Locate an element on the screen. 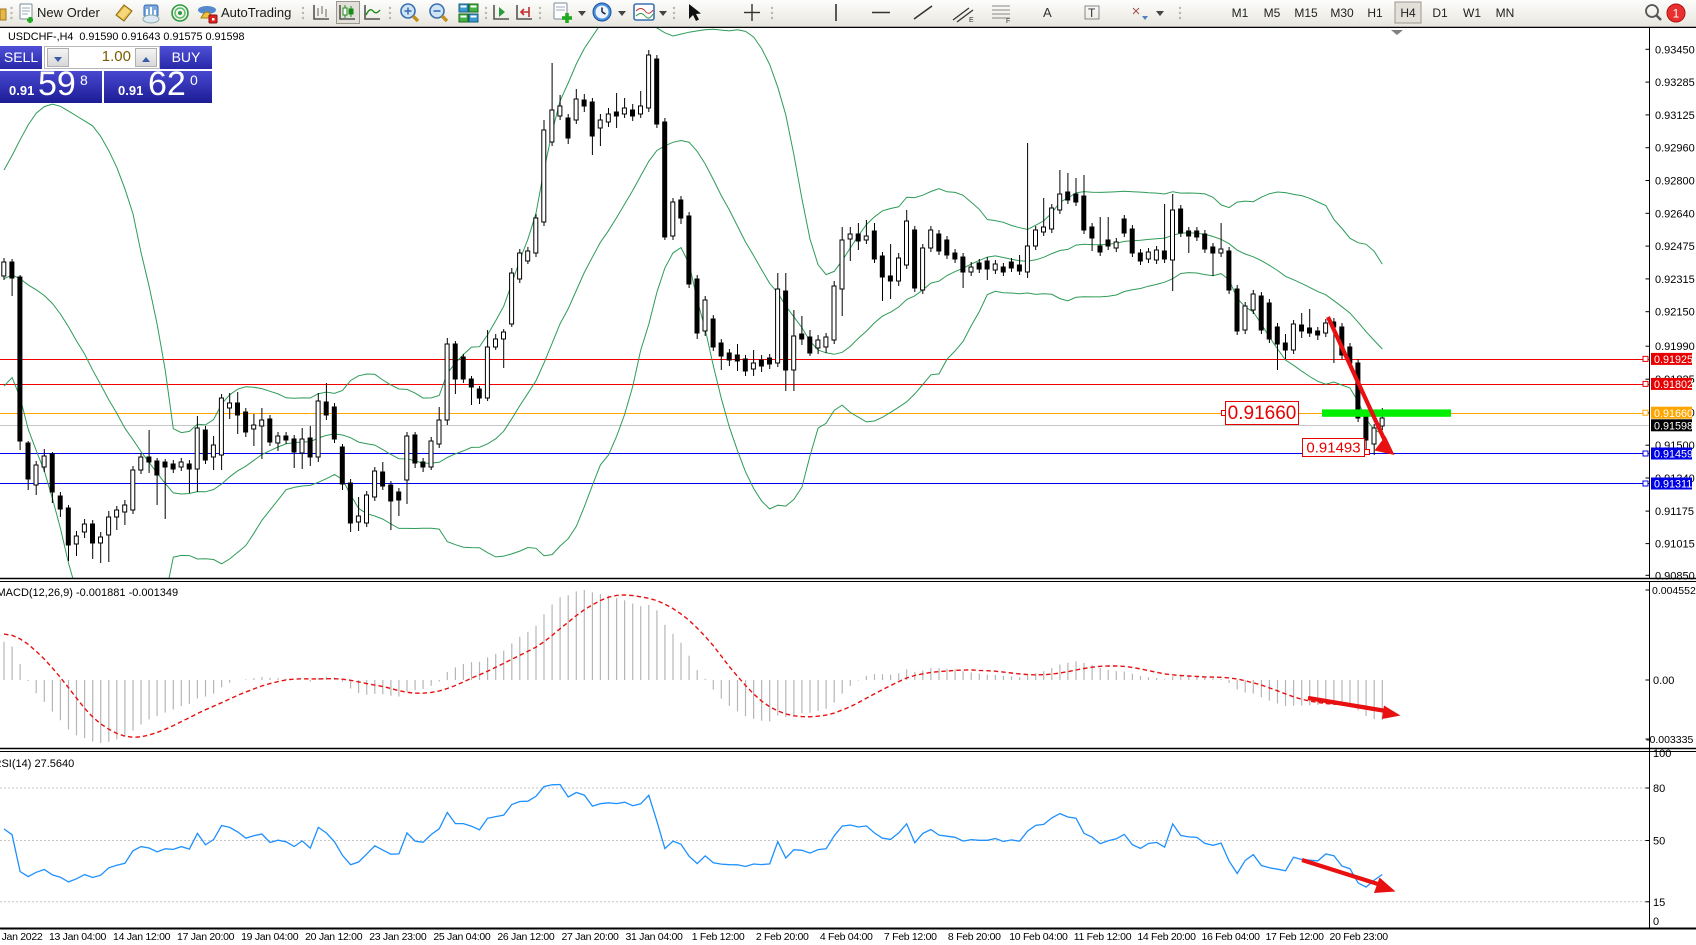  svg-text: 0.92800 is located at coordinates (1675, 182).